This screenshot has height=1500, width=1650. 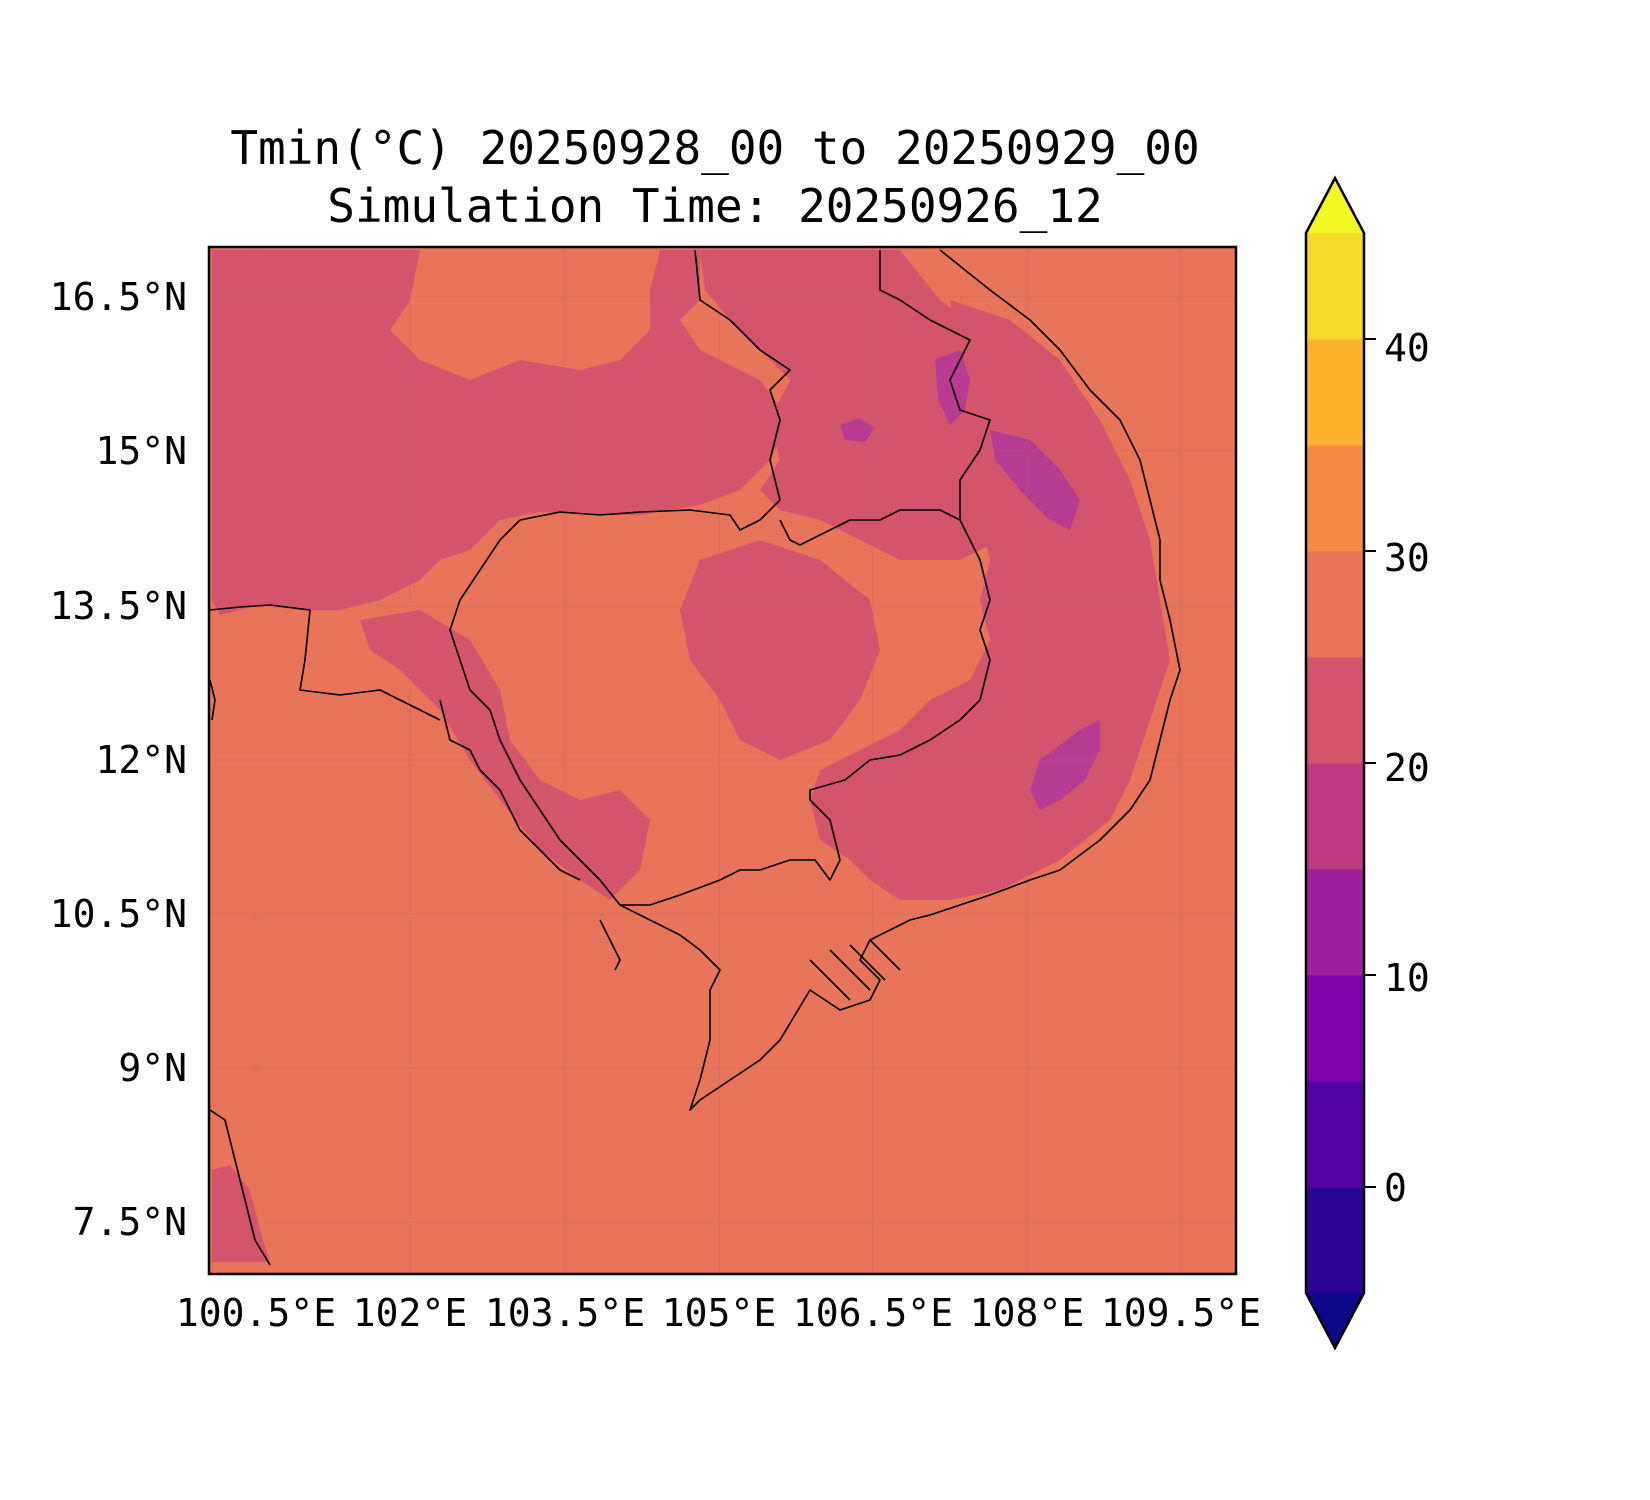 I want to click on lat-label-13-5: 13.5°N, so click(x=118, y=606).